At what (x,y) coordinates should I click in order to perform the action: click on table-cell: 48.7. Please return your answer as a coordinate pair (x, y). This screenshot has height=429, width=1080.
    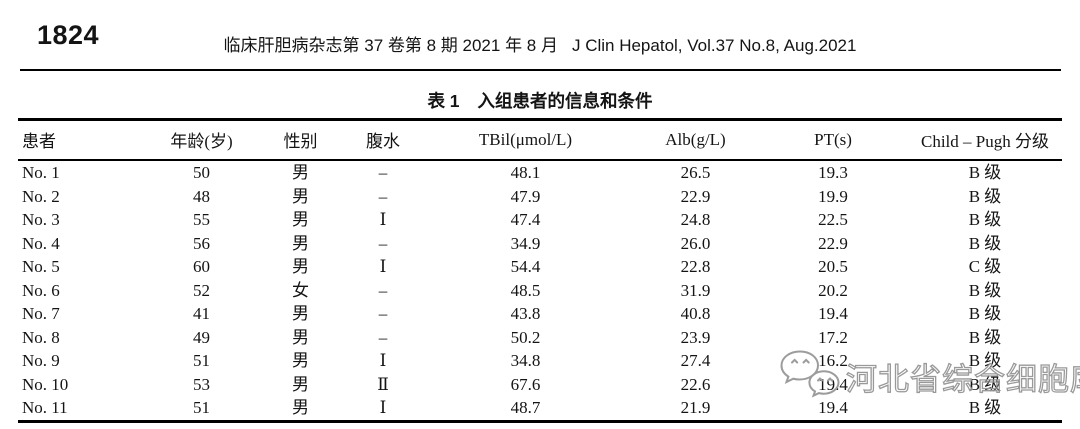
    Looking at the image, I should click on (525, 407).